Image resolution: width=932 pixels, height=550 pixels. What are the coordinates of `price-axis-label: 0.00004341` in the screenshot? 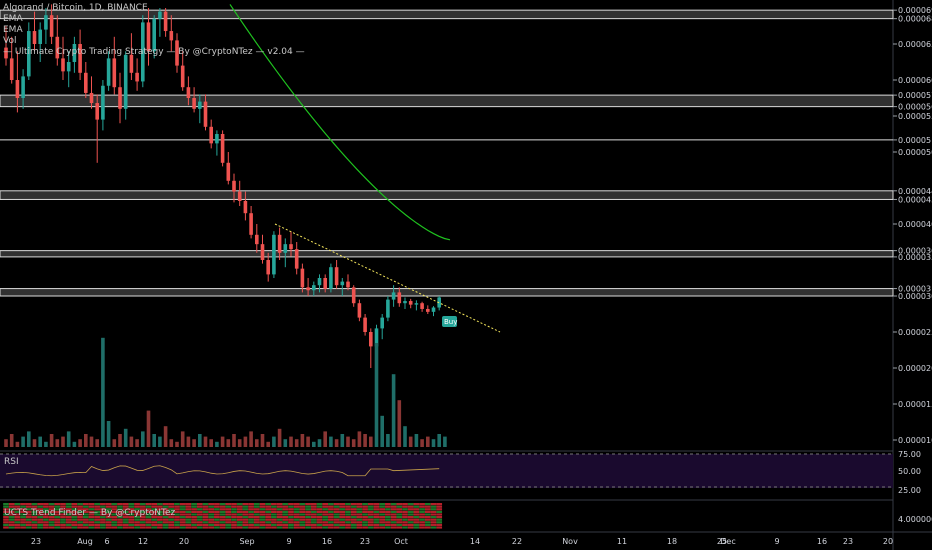 It's located at (915, 199).